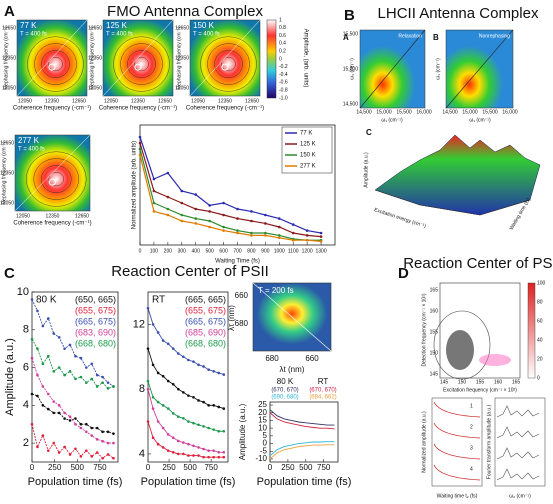 The width and height of the screenshot is (553, 504). I want to click on x-label: ω₂ (cm⁻¹), so click(520, 496).